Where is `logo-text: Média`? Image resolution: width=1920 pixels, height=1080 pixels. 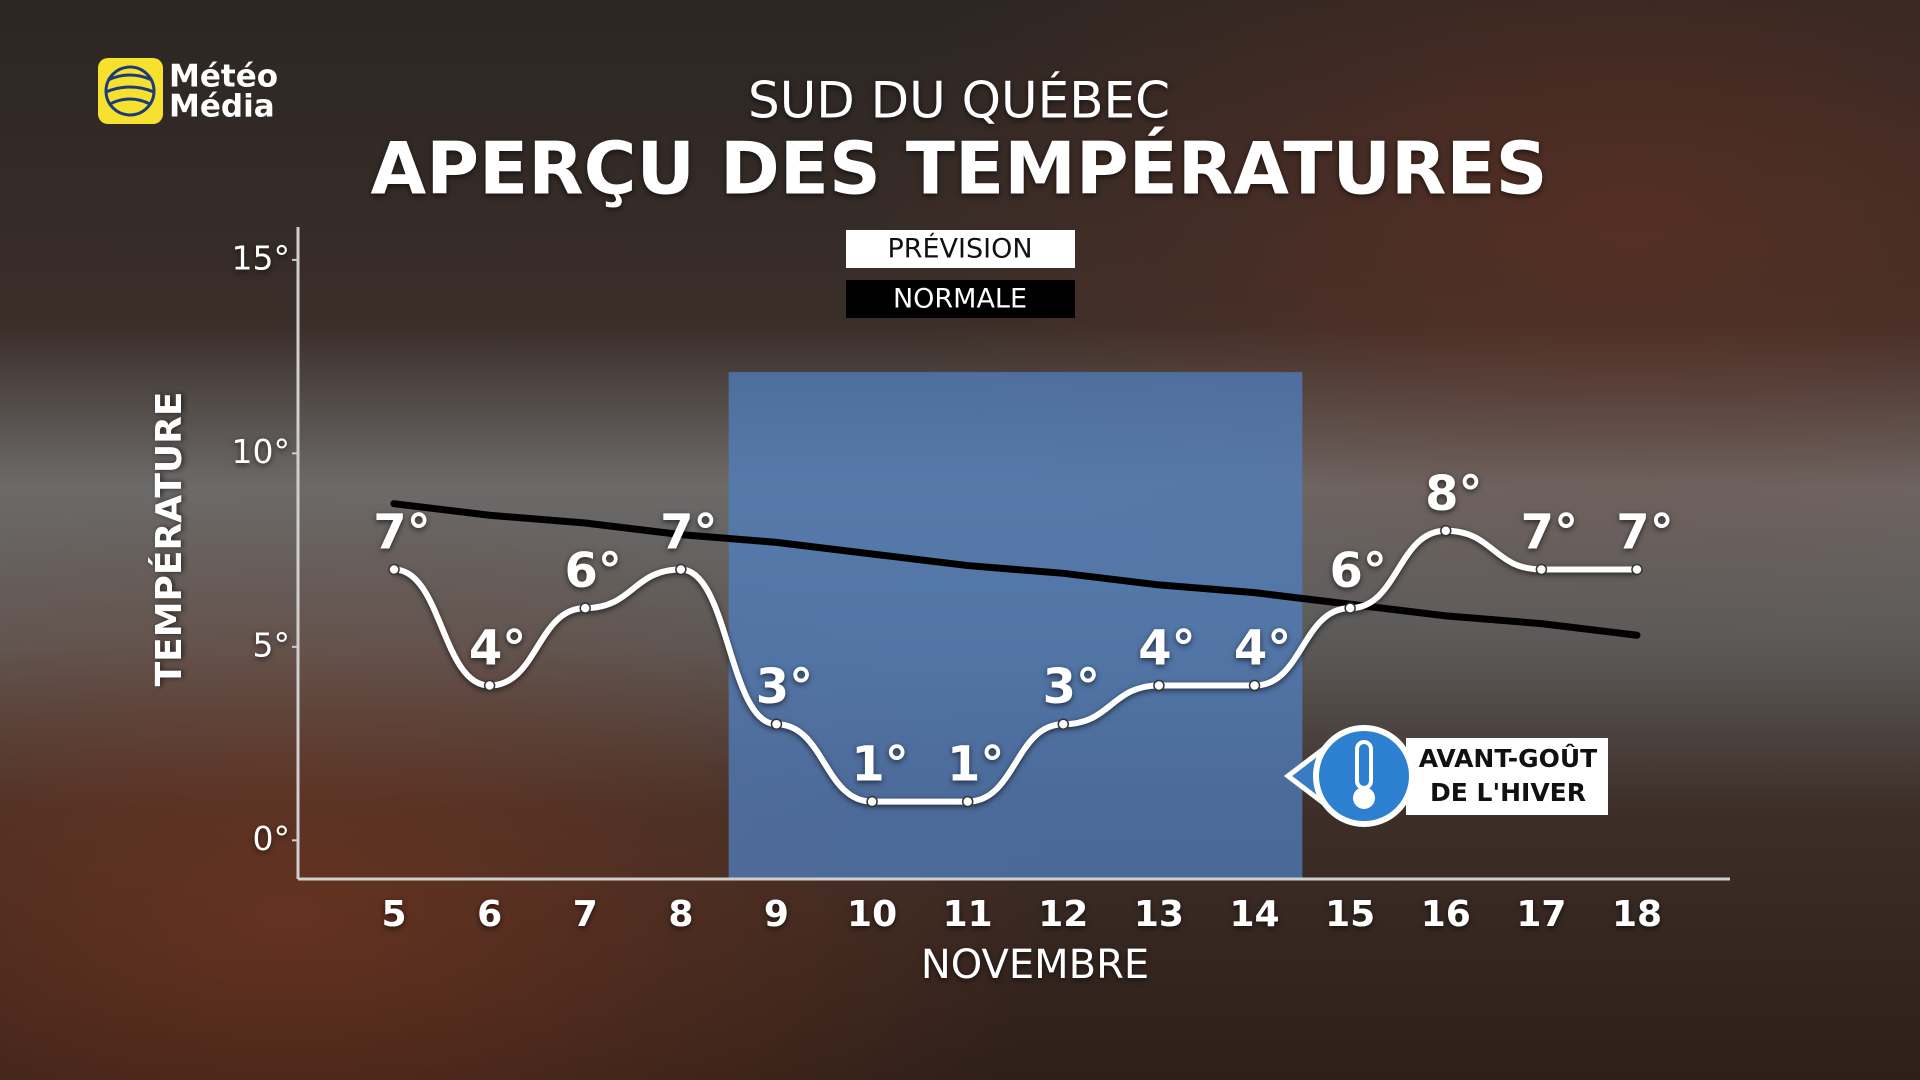 logo-text: Média is located at coordinates (222, 107).